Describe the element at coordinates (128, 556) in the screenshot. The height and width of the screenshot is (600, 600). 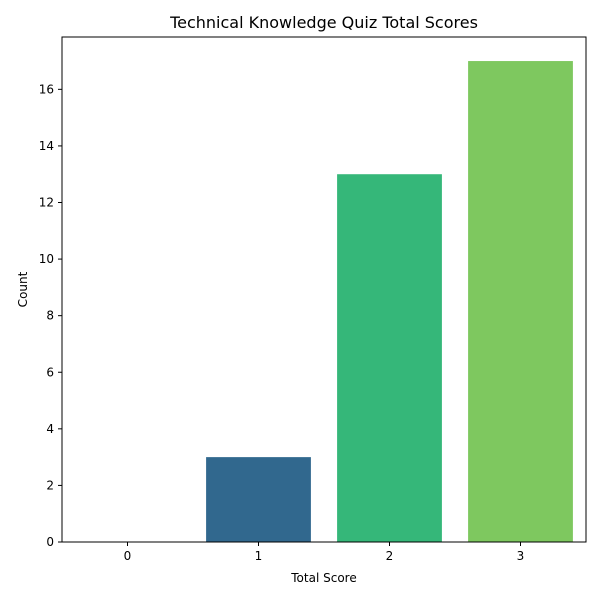
I see `x-tick-label: 0` at that location.